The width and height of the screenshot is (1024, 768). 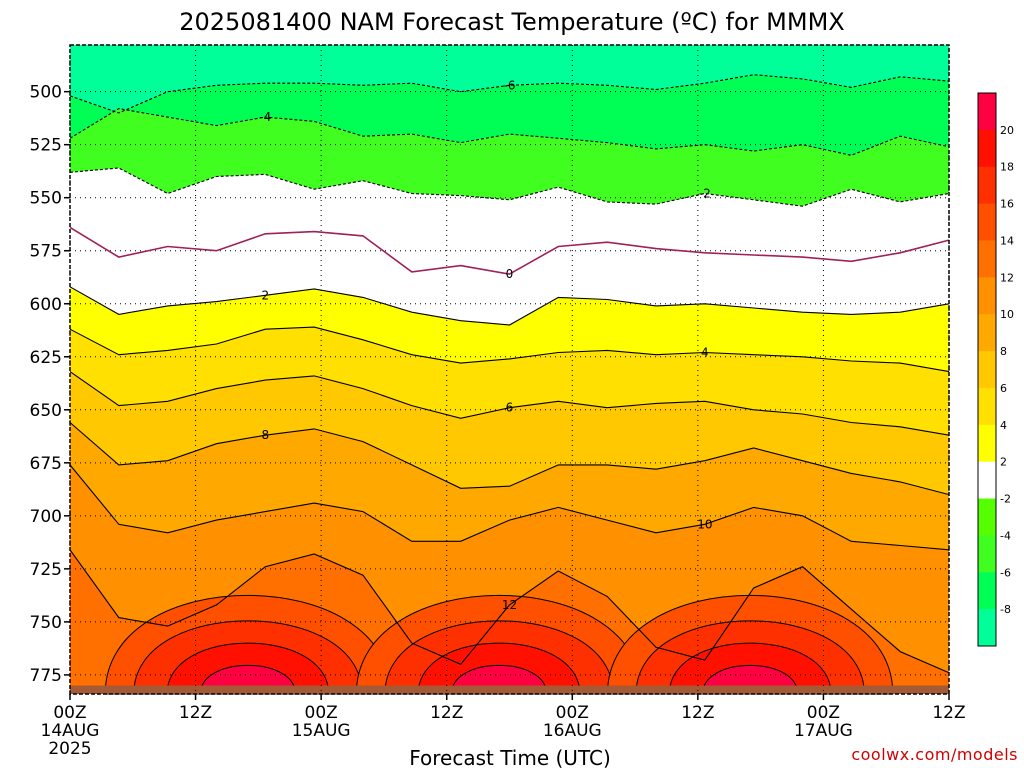 I want to click on credit-link: coolwx.com/models, so click(x=934, y=754).